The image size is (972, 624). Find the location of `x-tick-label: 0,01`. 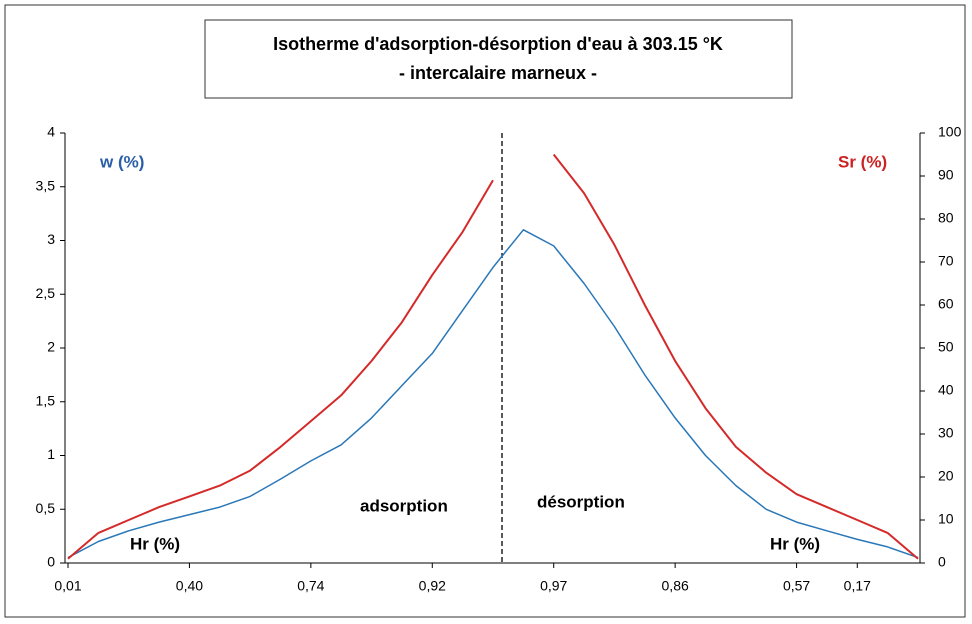

x-tick-label: 0,01 is located at coordinates (67, 586).